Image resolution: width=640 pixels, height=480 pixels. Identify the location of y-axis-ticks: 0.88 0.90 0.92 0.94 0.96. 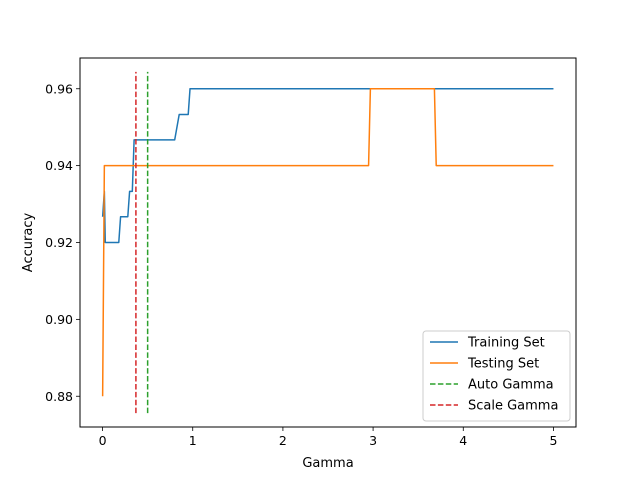
(62, 242).